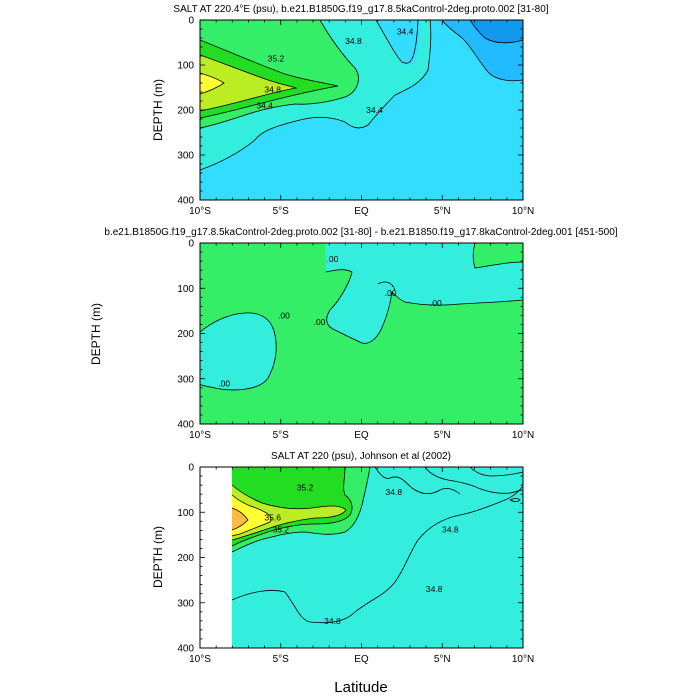  I want to click on panel-2-x-ticks: 10°S 5°S EQ 5°N 10°N, so click(361, 342).